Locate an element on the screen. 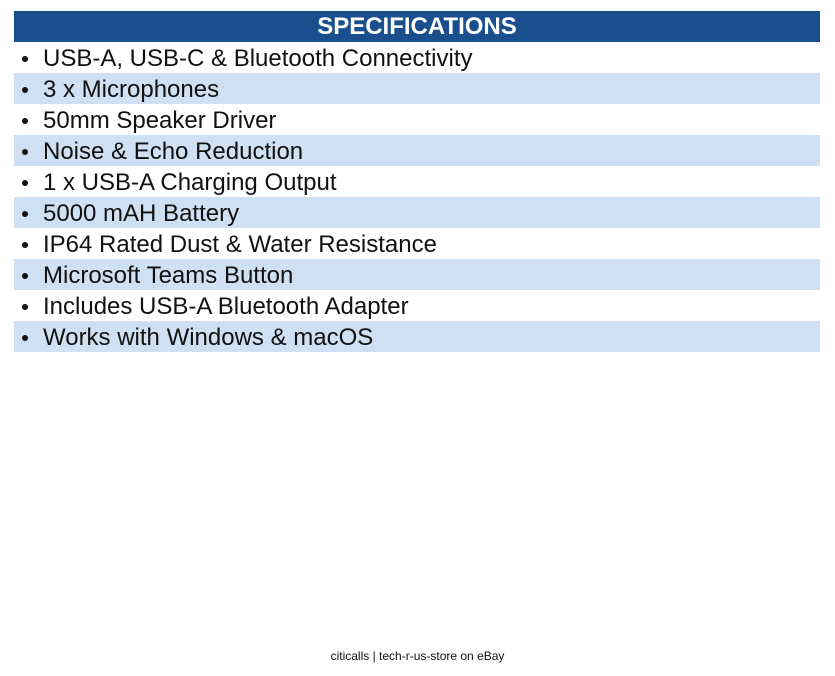 The width and height of the screenshot is (835, 676). spec-text: 5000 mAH Battery is located at coordinates (141, 213).